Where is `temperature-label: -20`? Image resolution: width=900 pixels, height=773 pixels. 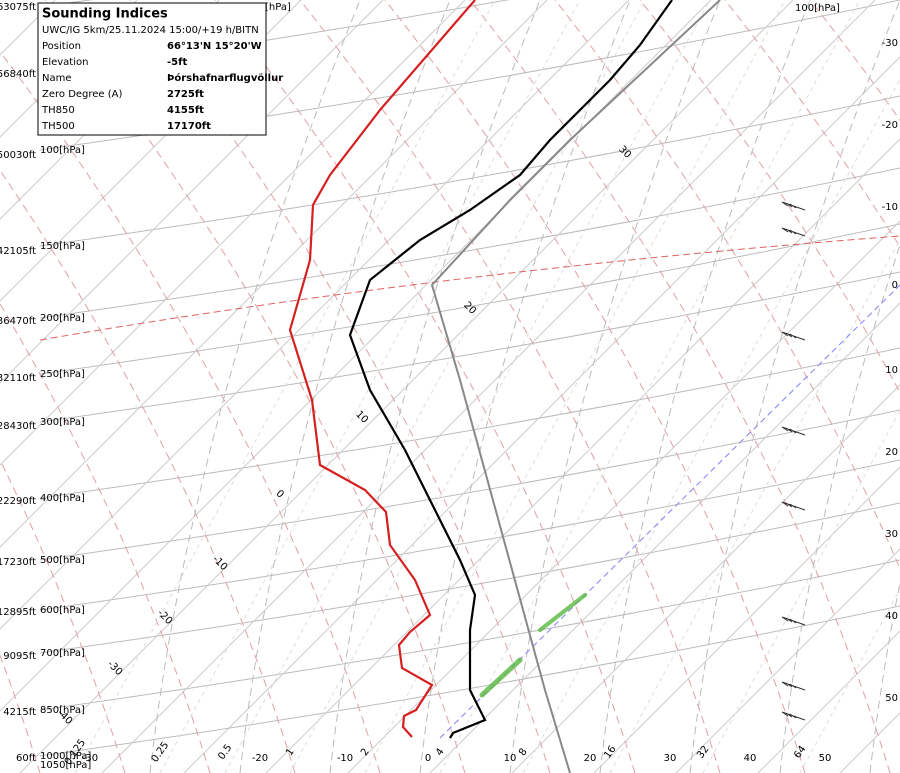 temperature-label: -20 is located at coordinates (260, 758).